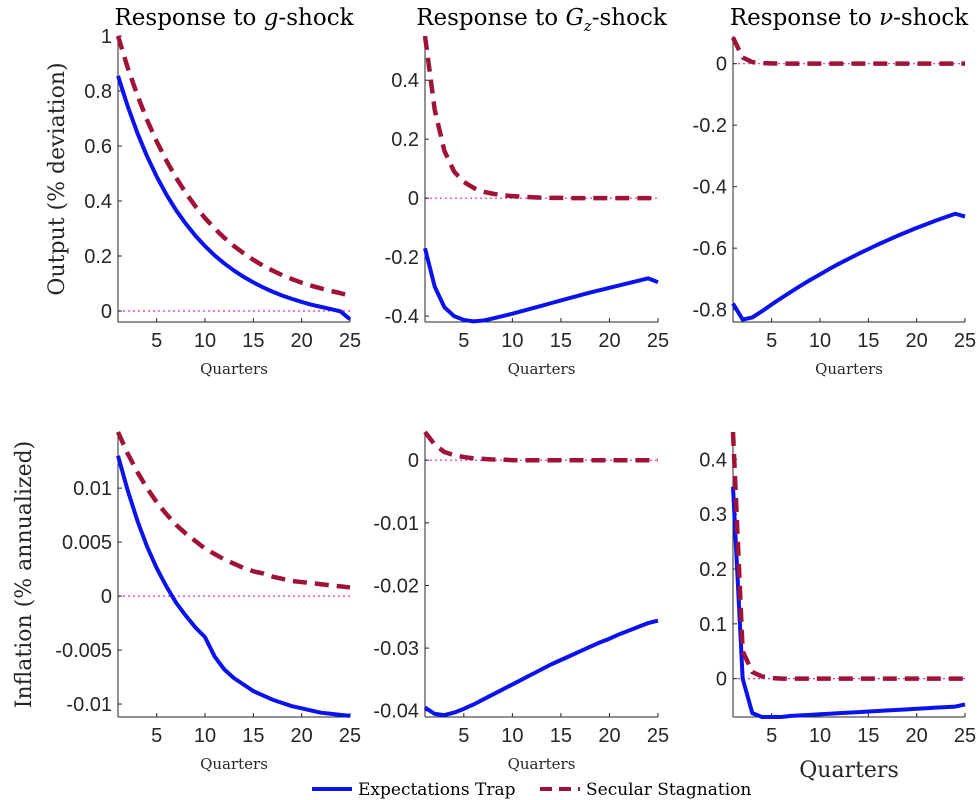 The image size is (980, 800). I want to click on panel-title: Response to Gz-shock, so click(542, 20).